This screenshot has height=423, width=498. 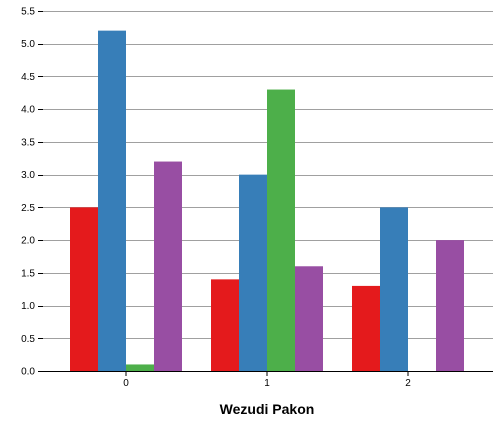 I want to click on y-tick-label: 4.5, so click(x=28, y=77).